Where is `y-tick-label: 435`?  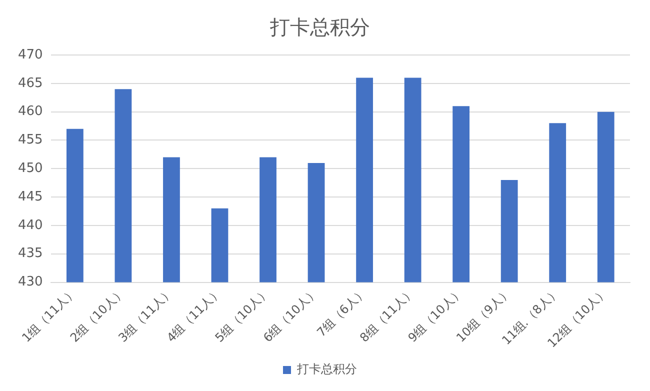 y-tick-label: 435 is located at coordinates (30, 254).